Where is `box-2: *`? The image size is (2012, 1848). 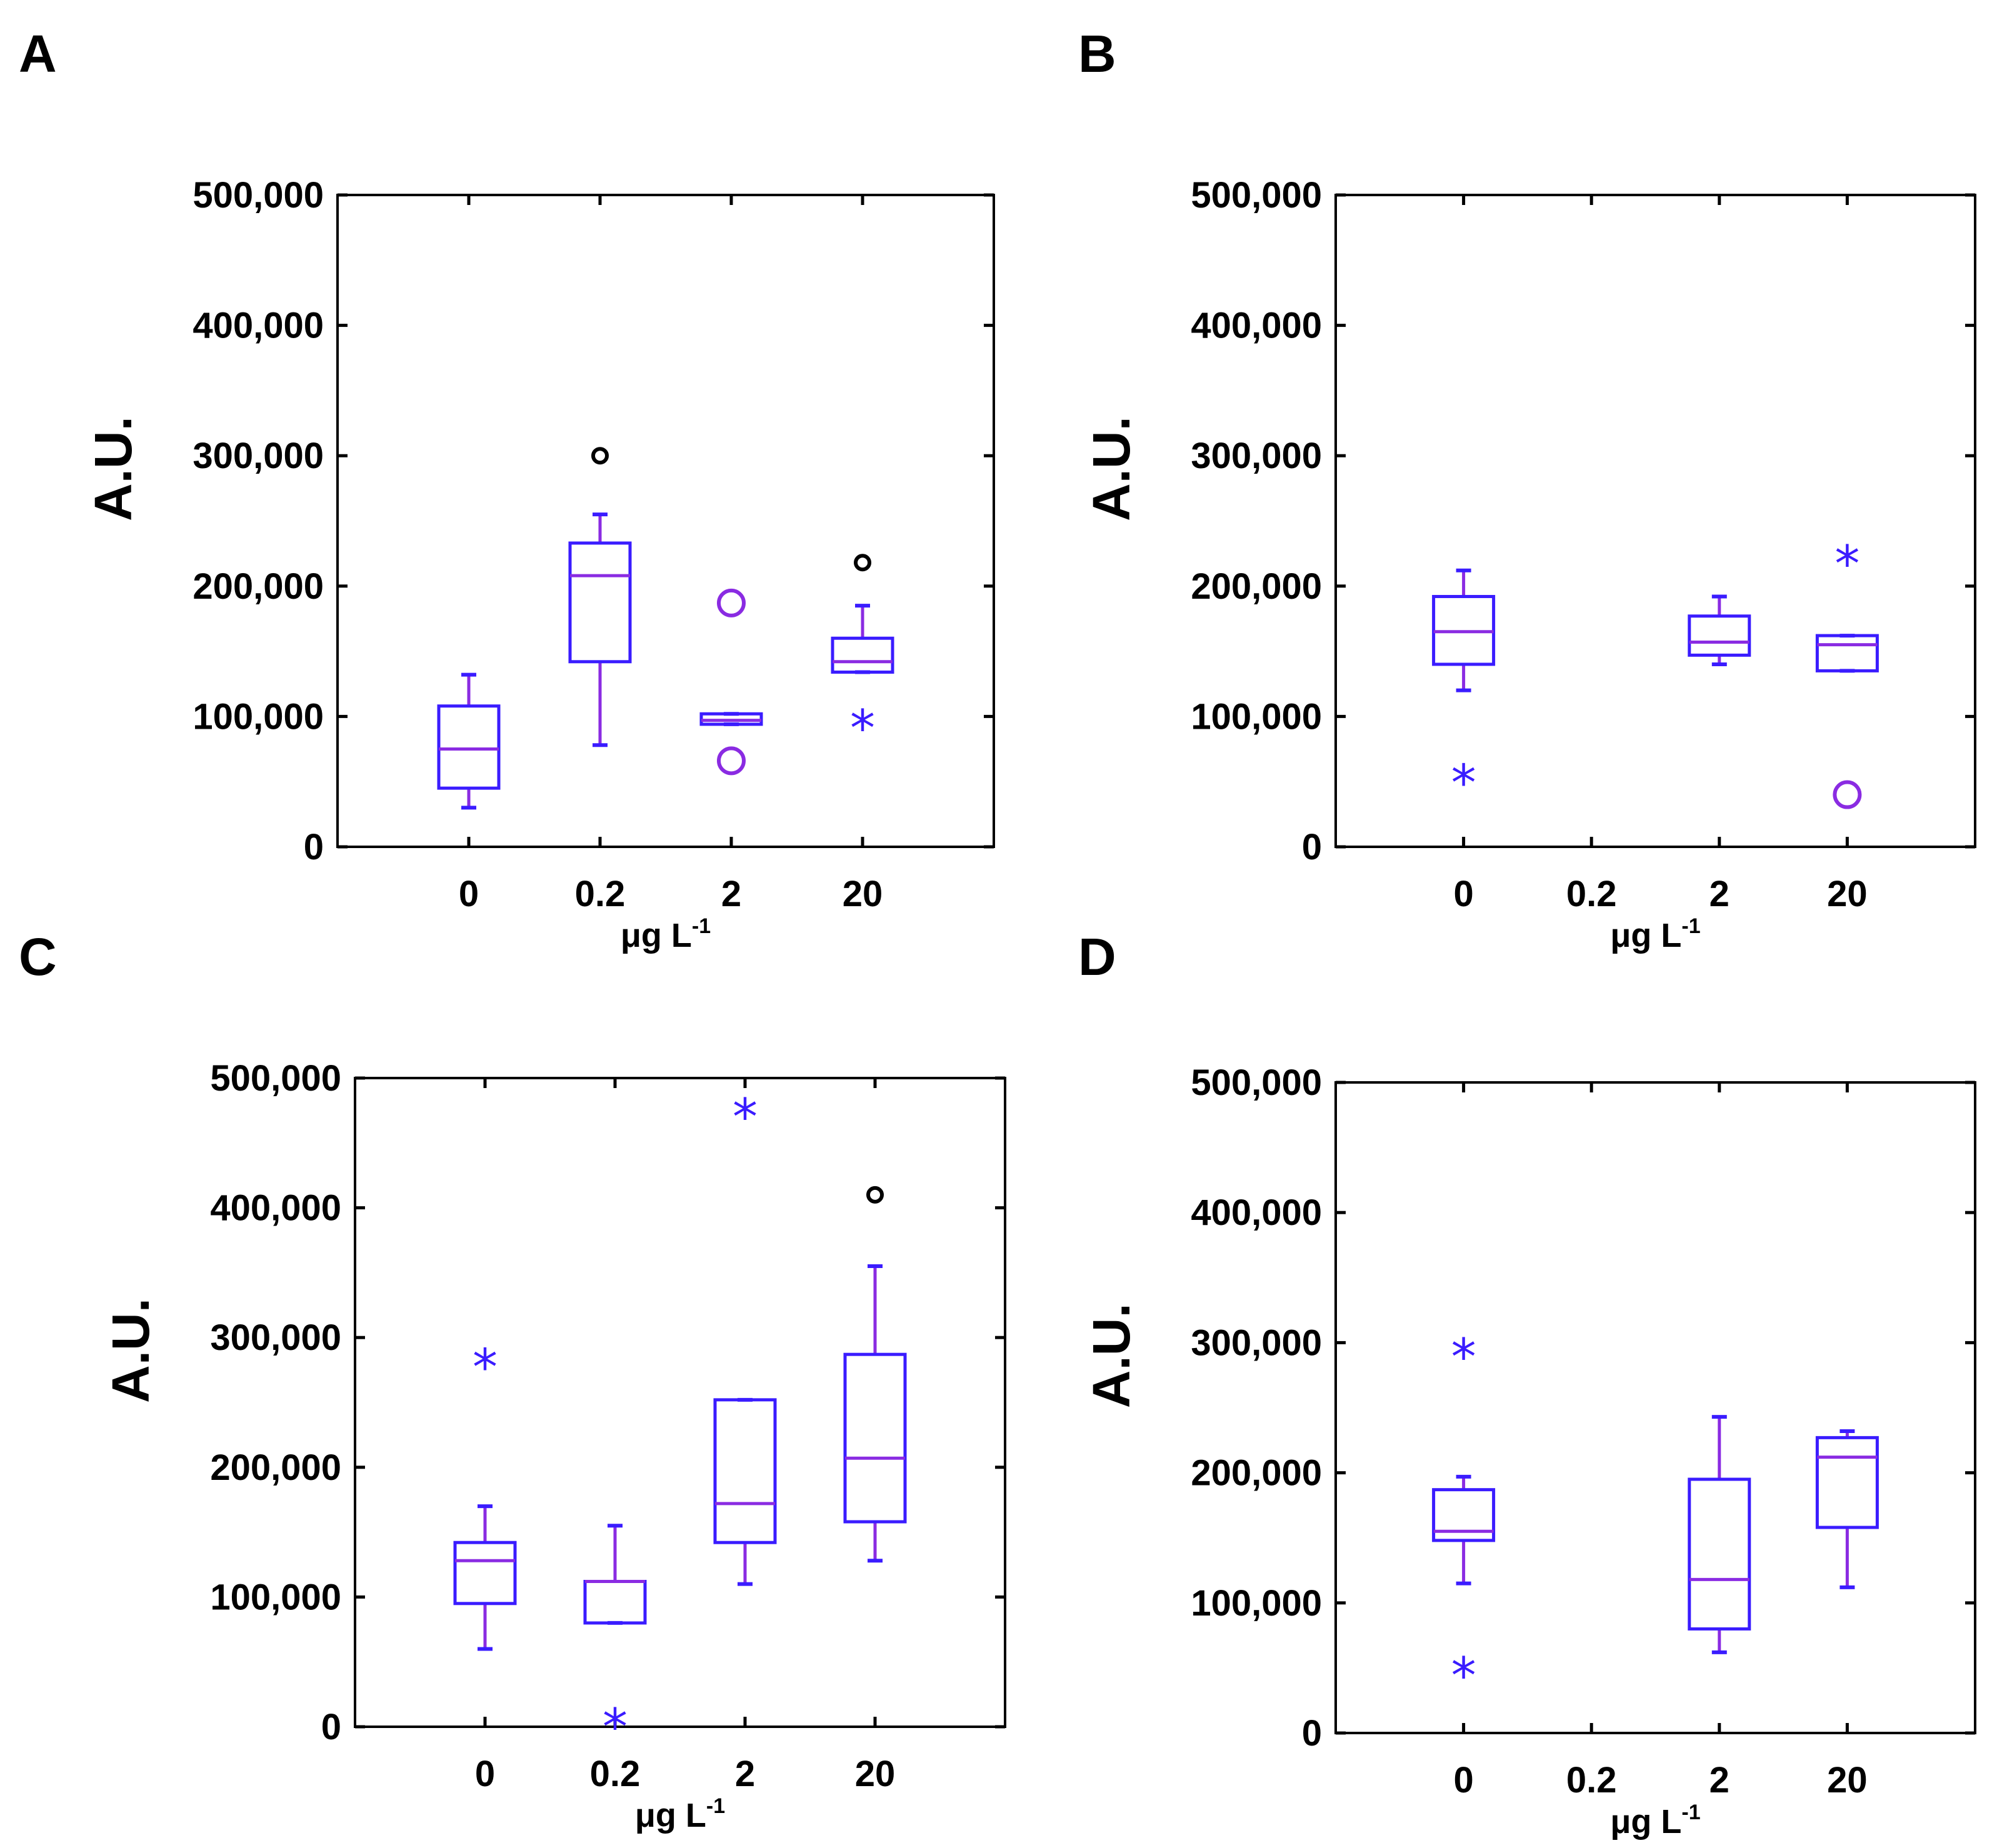
box-2: * is located at coordinates (745, 1337).